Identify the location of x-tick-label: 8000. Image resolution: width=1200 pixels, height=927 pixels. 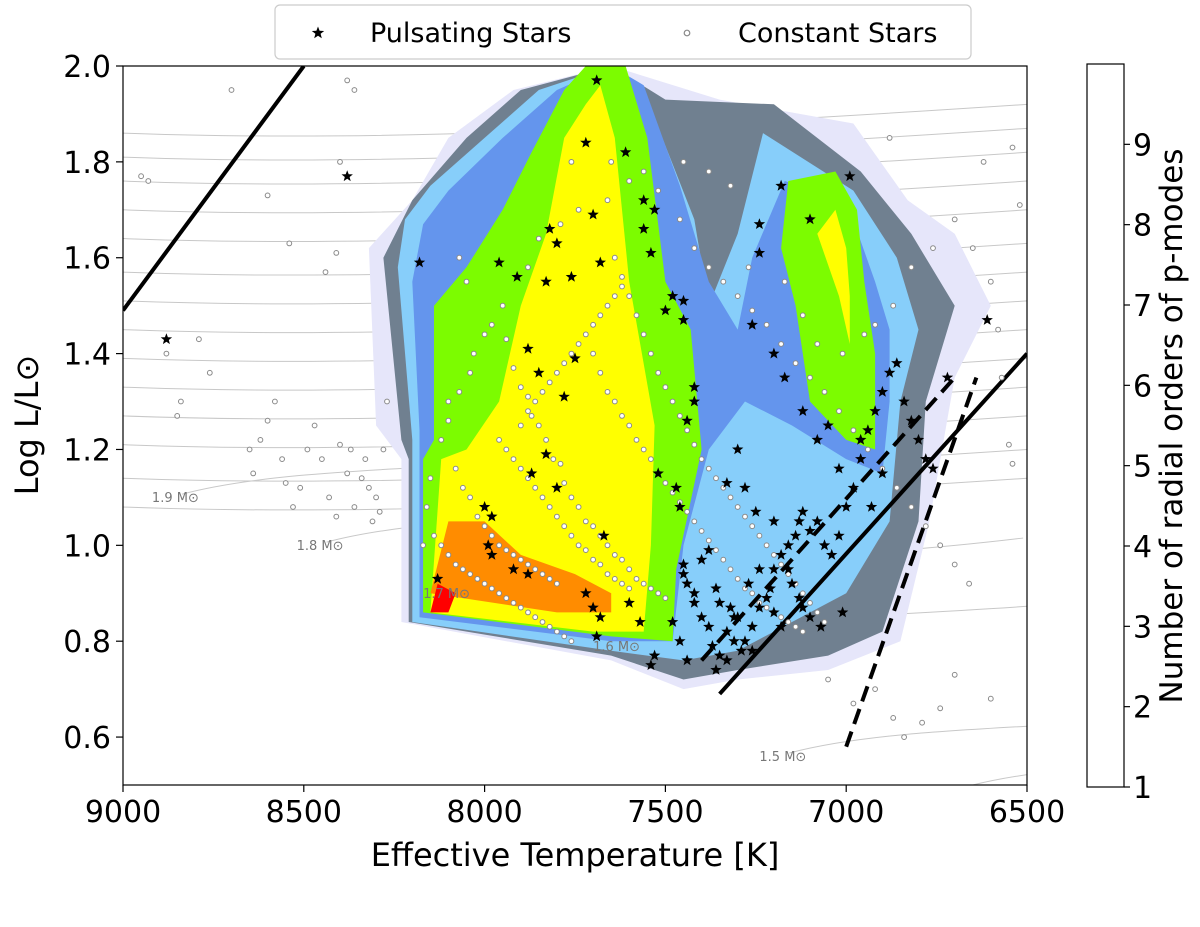
(484, 812).